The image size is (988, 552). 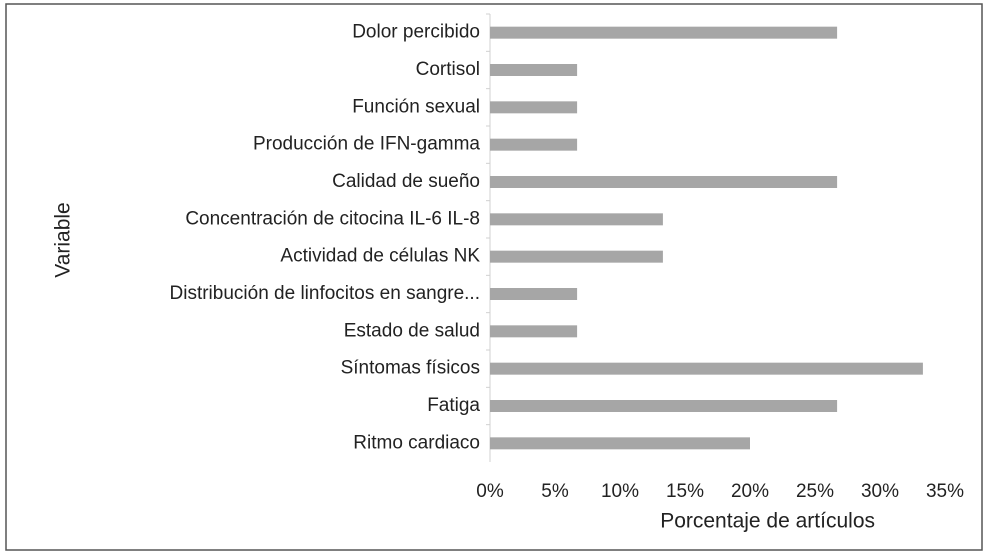 I want to click on x-tick-label: 5%, so click(x=555, y=491).